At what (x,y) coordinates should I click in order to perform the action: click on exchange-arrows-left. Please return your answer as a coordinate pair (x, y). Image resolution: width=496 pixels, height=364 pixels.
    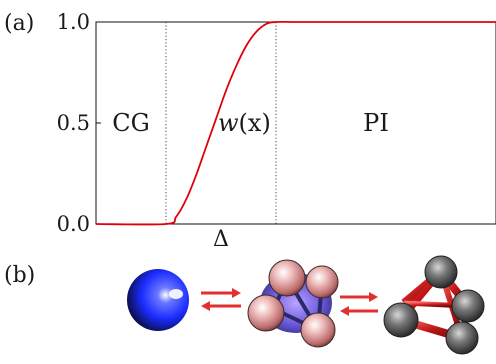
    Looking at the image, I should click on (221, 299).